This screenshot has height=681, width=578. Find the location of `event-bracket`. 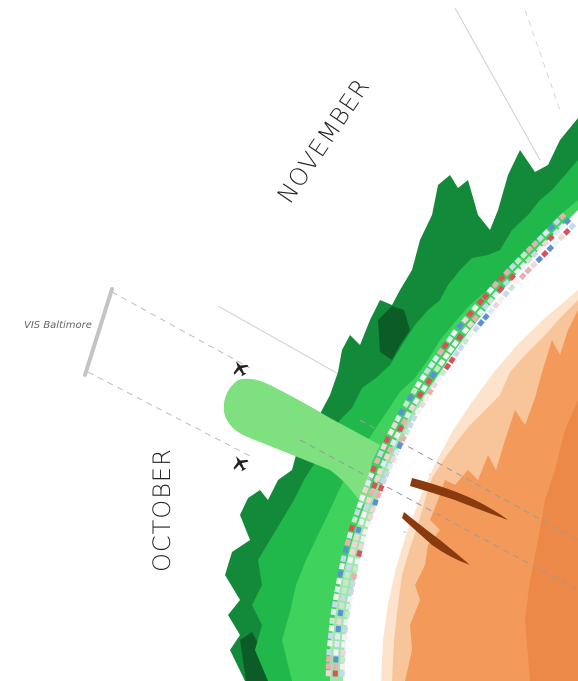

event-bracket is located at coordinates (98, 332).